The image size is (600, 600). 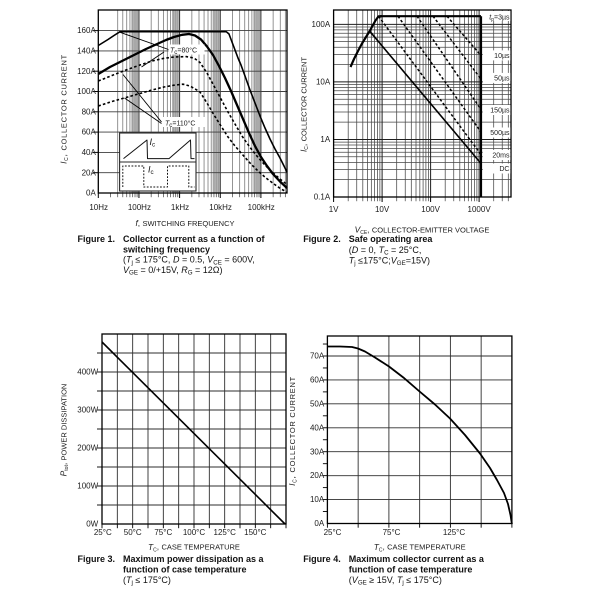 I want to click on svg-text: VCE, COLLECTOR-EMITTER VOLTAGE, so click(x=422, y=230).